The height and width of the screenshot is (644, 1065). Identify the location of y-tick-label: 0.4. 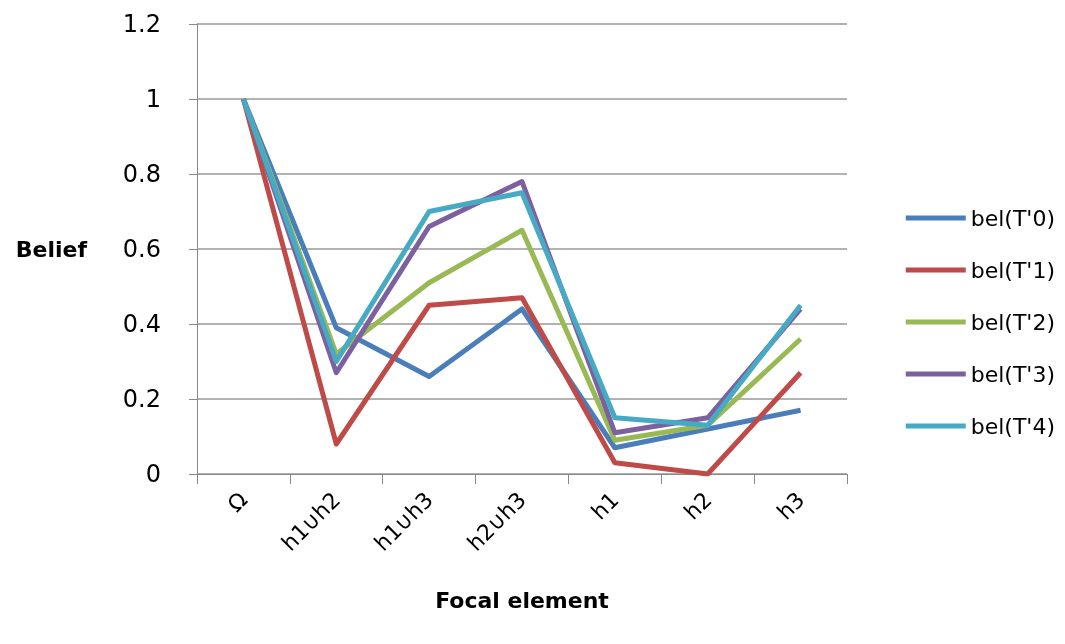
(141, 324).